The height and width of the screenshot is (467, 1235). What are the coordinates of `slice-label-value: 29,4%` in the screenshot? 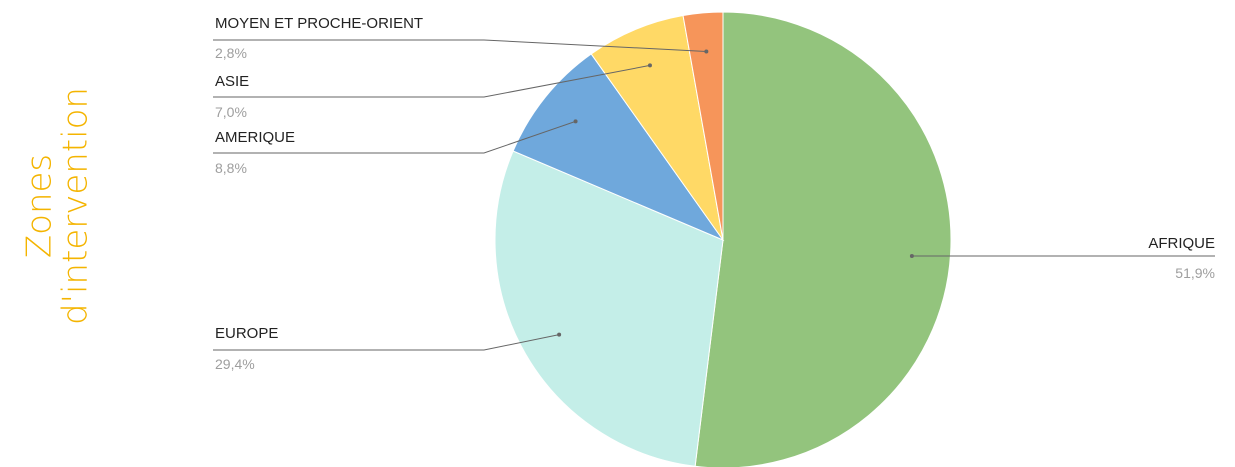 It's located at (235, 364).